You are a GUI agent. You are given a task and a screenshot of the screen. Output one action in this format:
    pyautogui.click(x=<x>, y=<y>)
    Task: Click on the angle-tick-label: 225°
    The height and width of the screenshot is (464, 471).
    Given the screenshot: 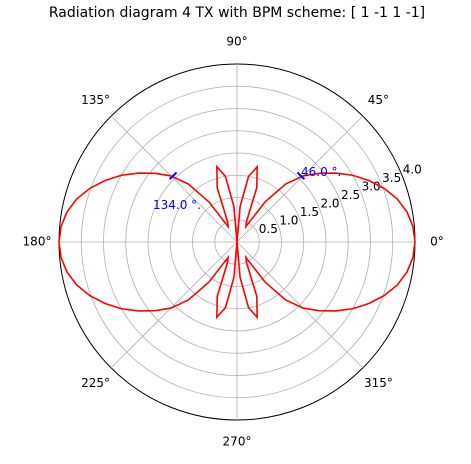 What is the action you would take?
    pyautogui.click(x=95, y=383)
    